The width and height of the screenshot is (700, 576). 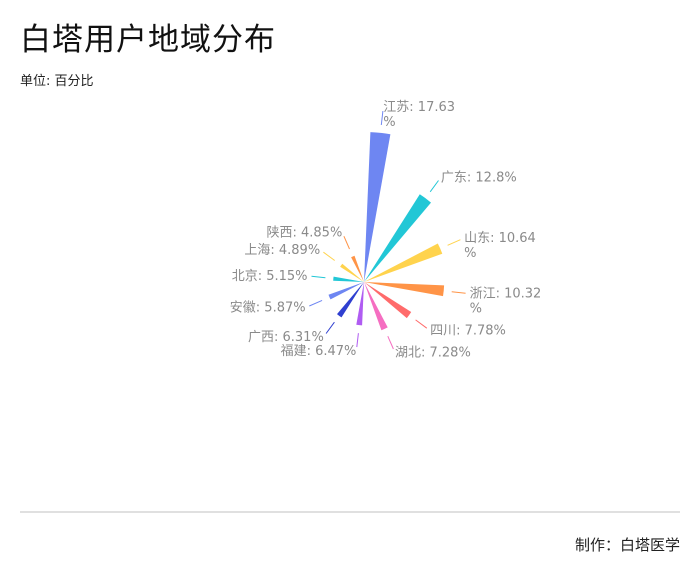 What do you see at coordinates (479, 177) in the screenshot?
I see `slice-label-1: 广东: 12.8%` at bounding box center [479, 177].